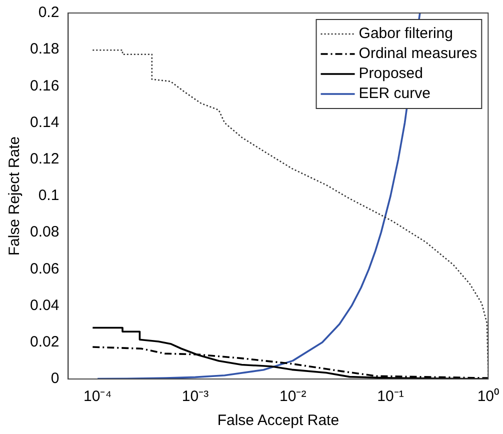 This screenshot has height=434, width=503. I want to click on x-tick-label: 10⁻³, so click(195, 397).